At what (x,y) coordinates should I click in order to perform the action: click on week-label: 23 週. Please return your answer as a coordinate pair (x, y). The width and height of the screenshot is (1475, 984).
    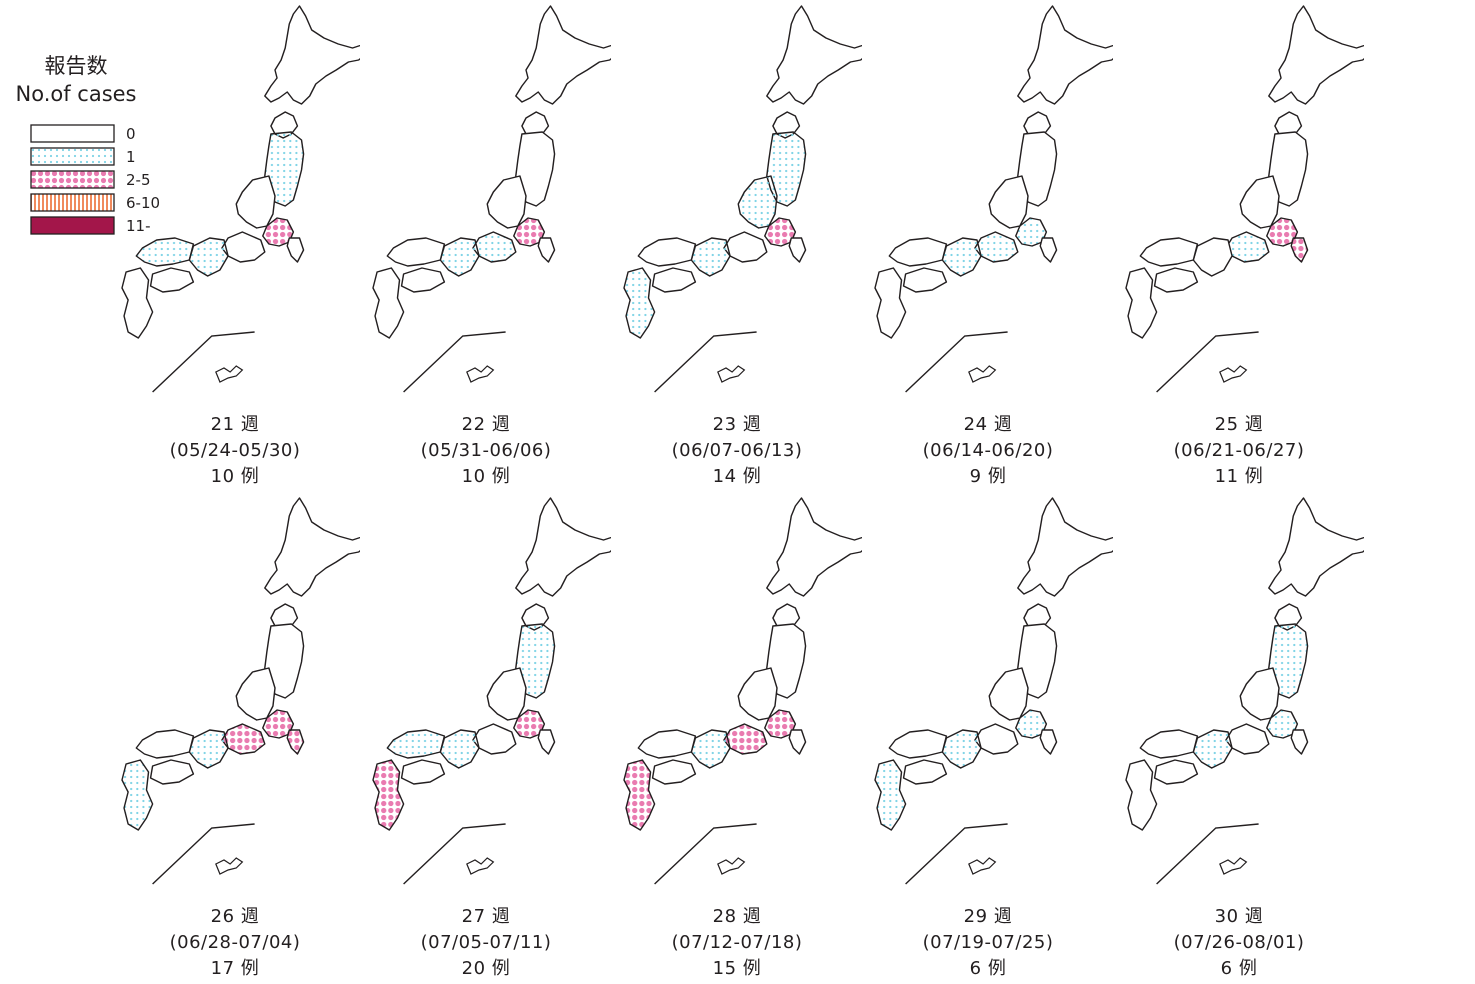
    Looking at the image, I should click on (737, 424).